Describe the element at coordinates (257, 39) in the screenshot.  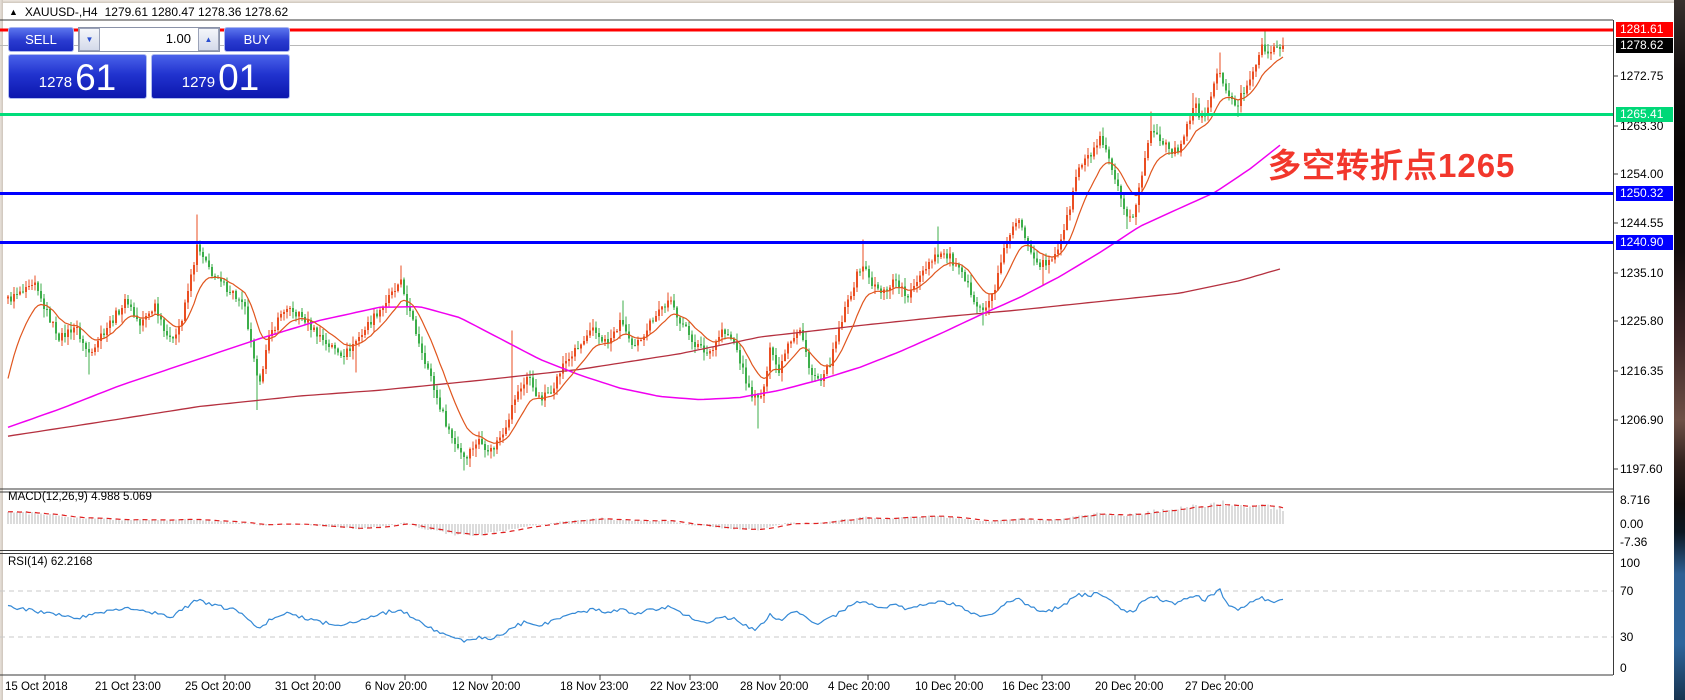
I see `buy-button: BUY` at that location.